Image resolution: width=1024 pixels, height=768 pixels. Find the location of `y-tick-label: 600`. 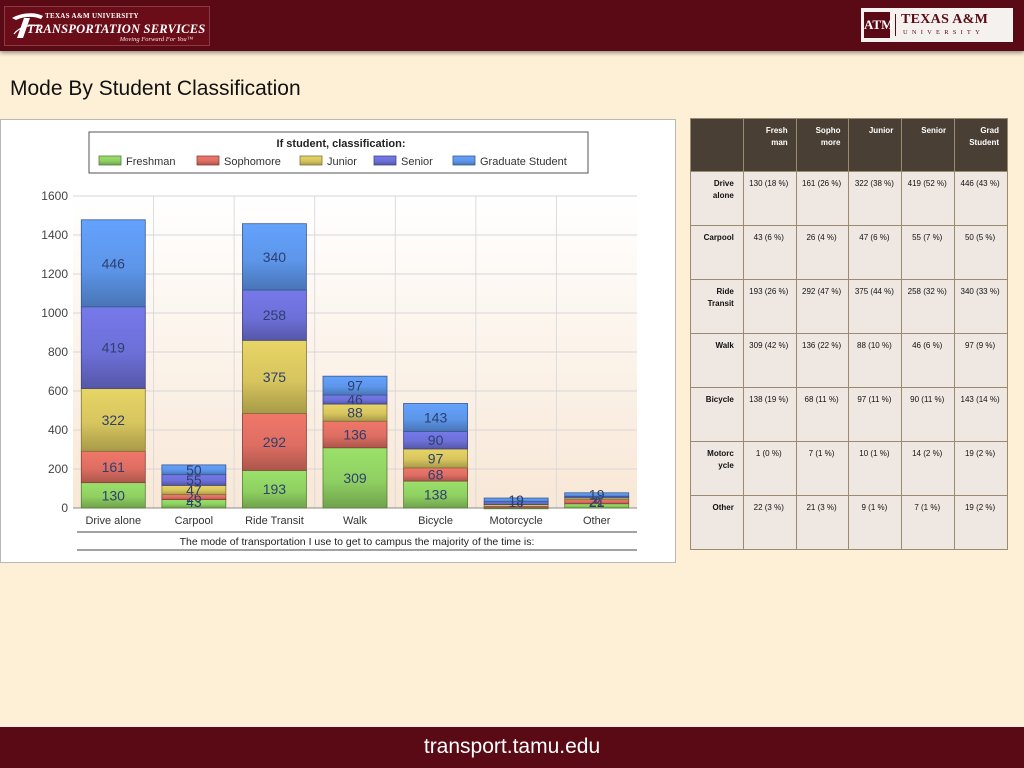

y-tick-label: 600 is located at coordinates (58, 391).